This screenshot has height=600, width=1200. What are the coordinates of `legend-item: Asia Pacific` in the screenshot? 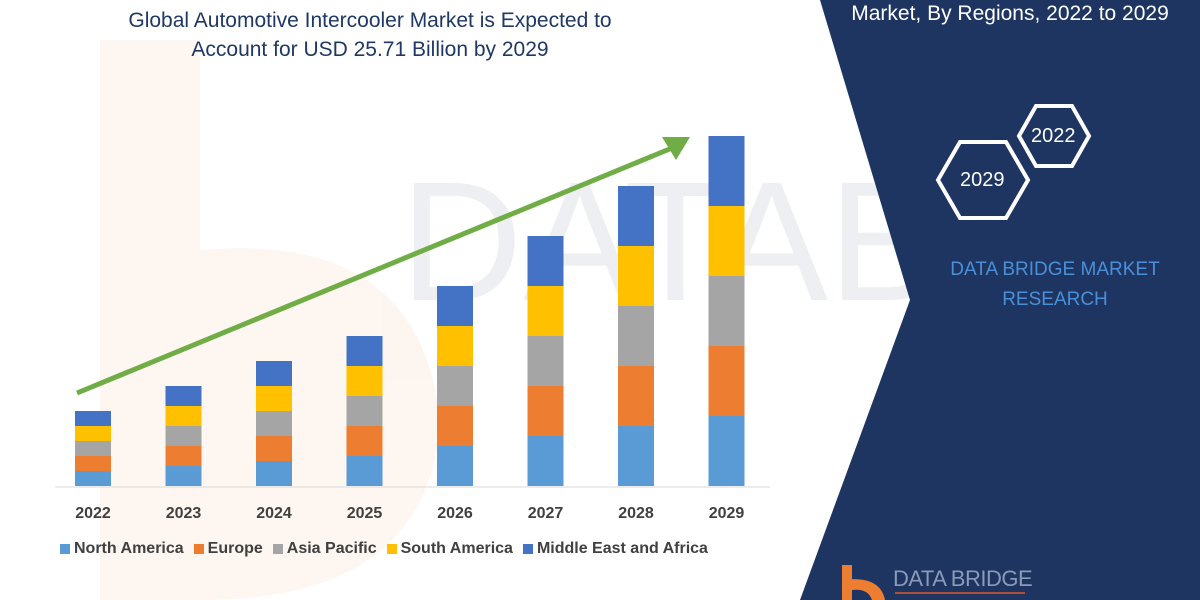 It's located at (324, 549).